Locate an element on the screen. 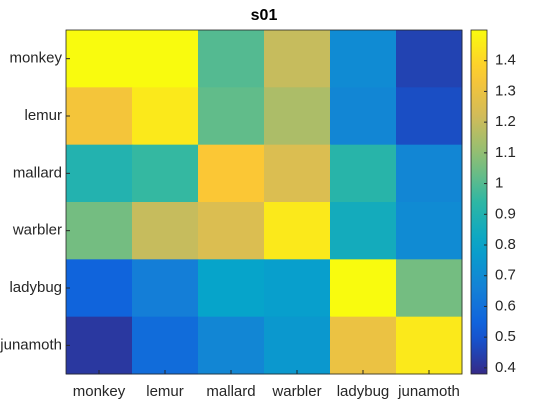 The width and height of the screenshot is (560, 420). y-tick-label: warbler is located at coordinates (37, 230).